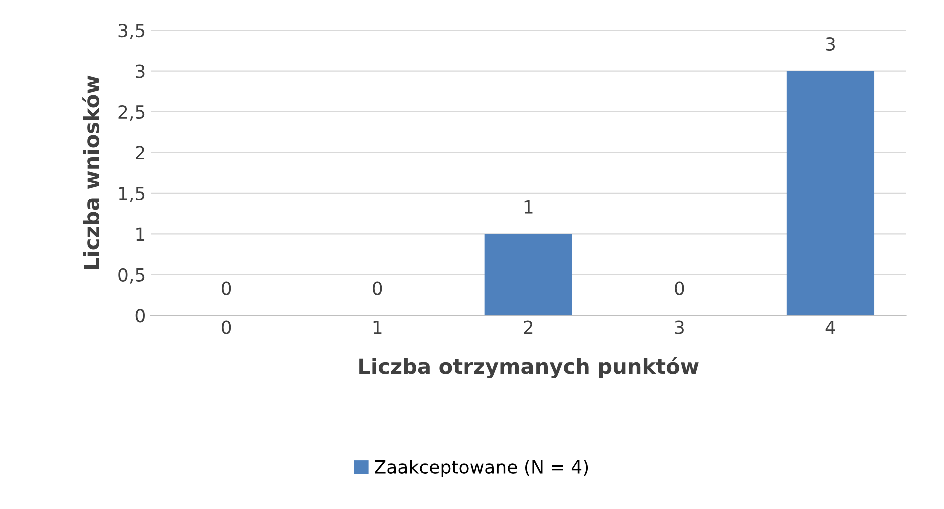 Image resolution: width=944 pixels, height=509 pixels. What do you see at coordinates (140, 71) in the screenshot?
I see `y-tick-label: 3` at bounding box center [140, 71].